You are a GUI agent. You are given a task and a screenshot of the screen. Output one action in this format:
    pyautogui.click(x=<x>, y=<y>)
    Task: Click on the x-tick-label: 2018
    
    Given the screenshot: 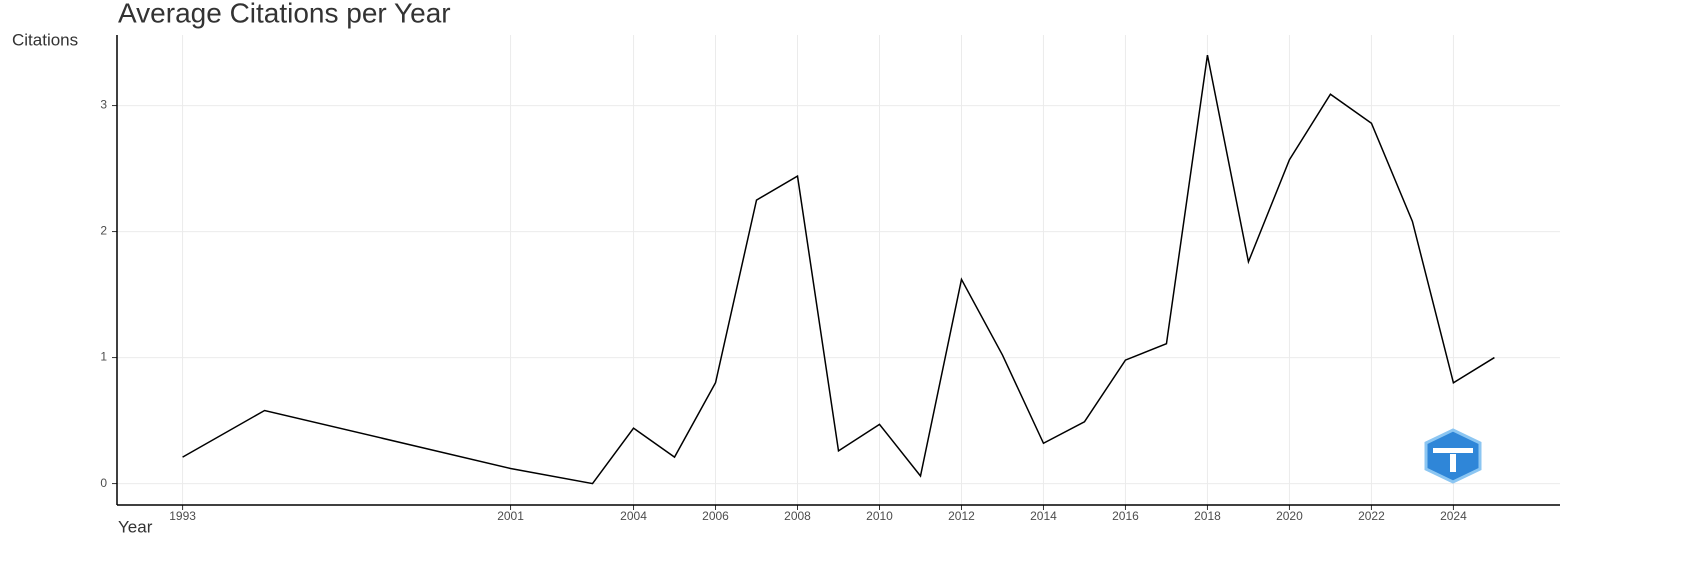 What is the action you would take?
    pyautogui.click(x=1207, y=516)
    